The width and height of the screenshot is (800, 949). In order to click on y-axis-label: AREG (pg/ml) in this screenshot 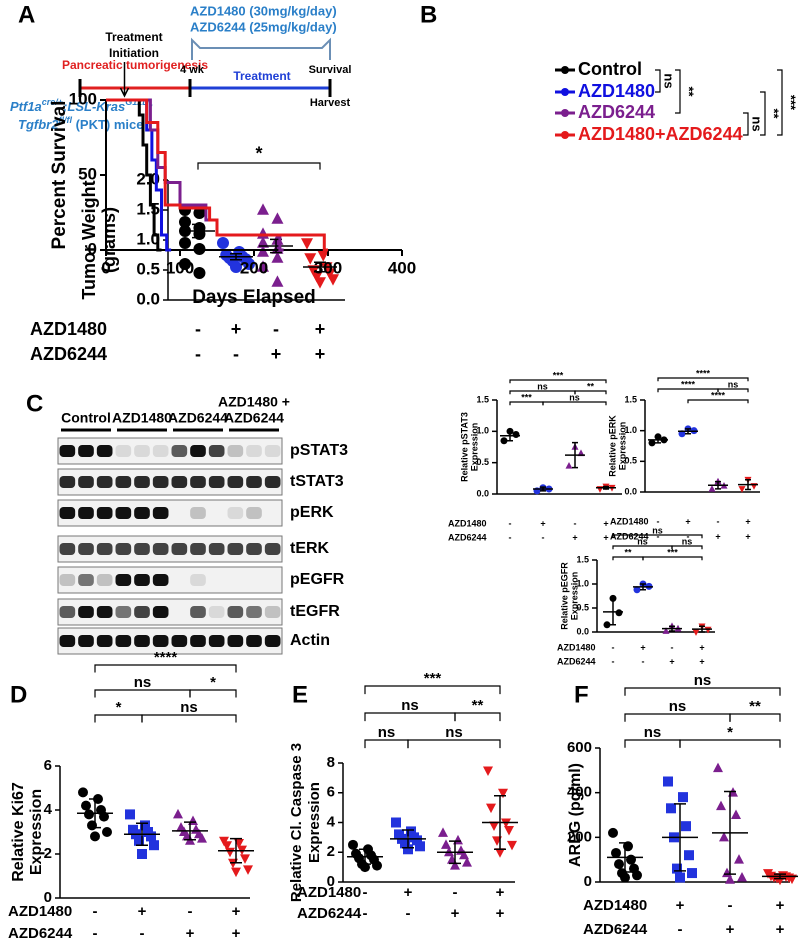, I will do `click(575, 815)`.